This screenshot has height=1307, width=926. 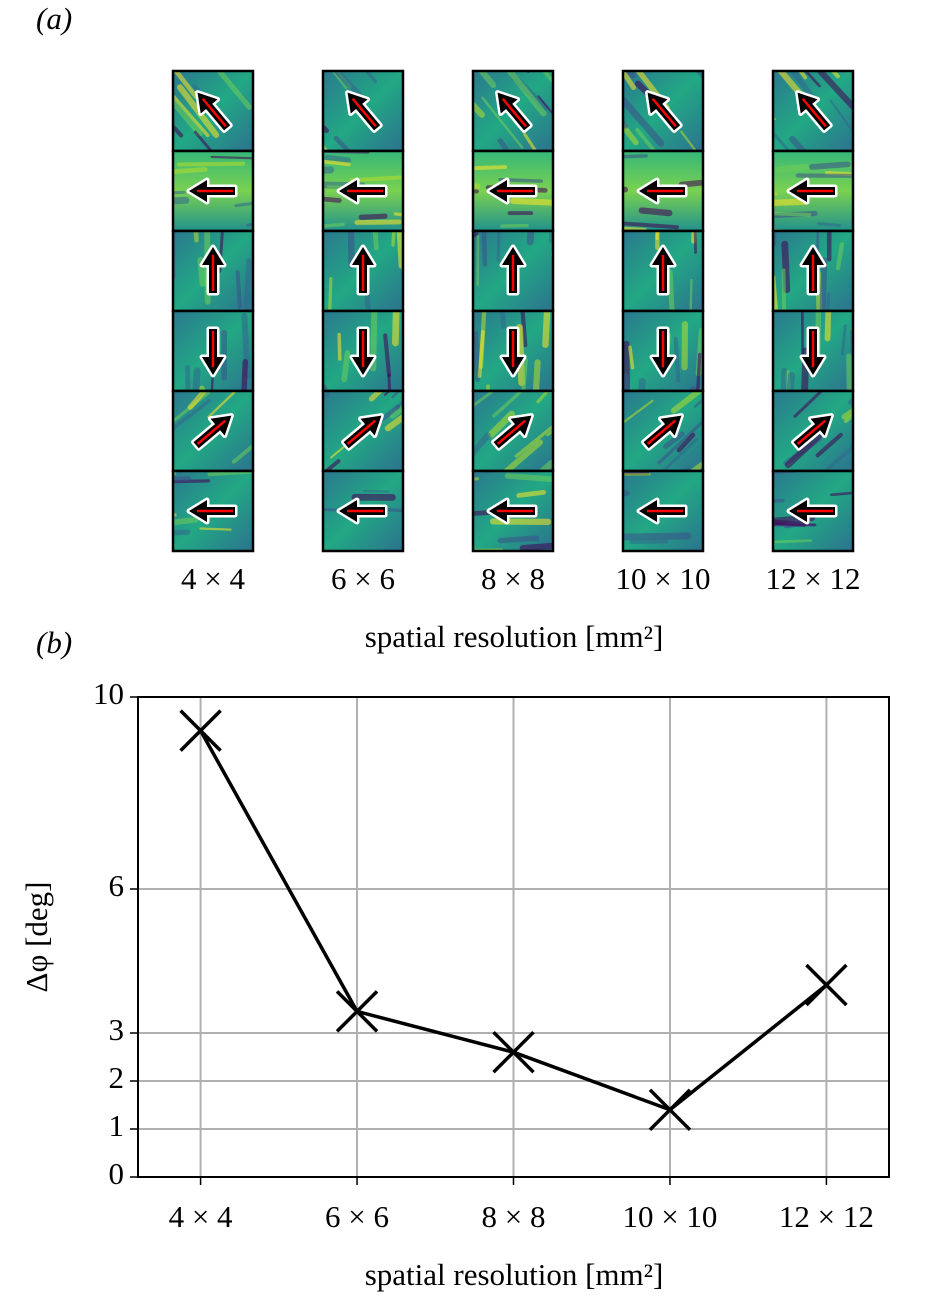 What do you see at coordinates (54, 642) in the screenshot?
I see `panel-label: (b)` at bounding box center [54, 642].